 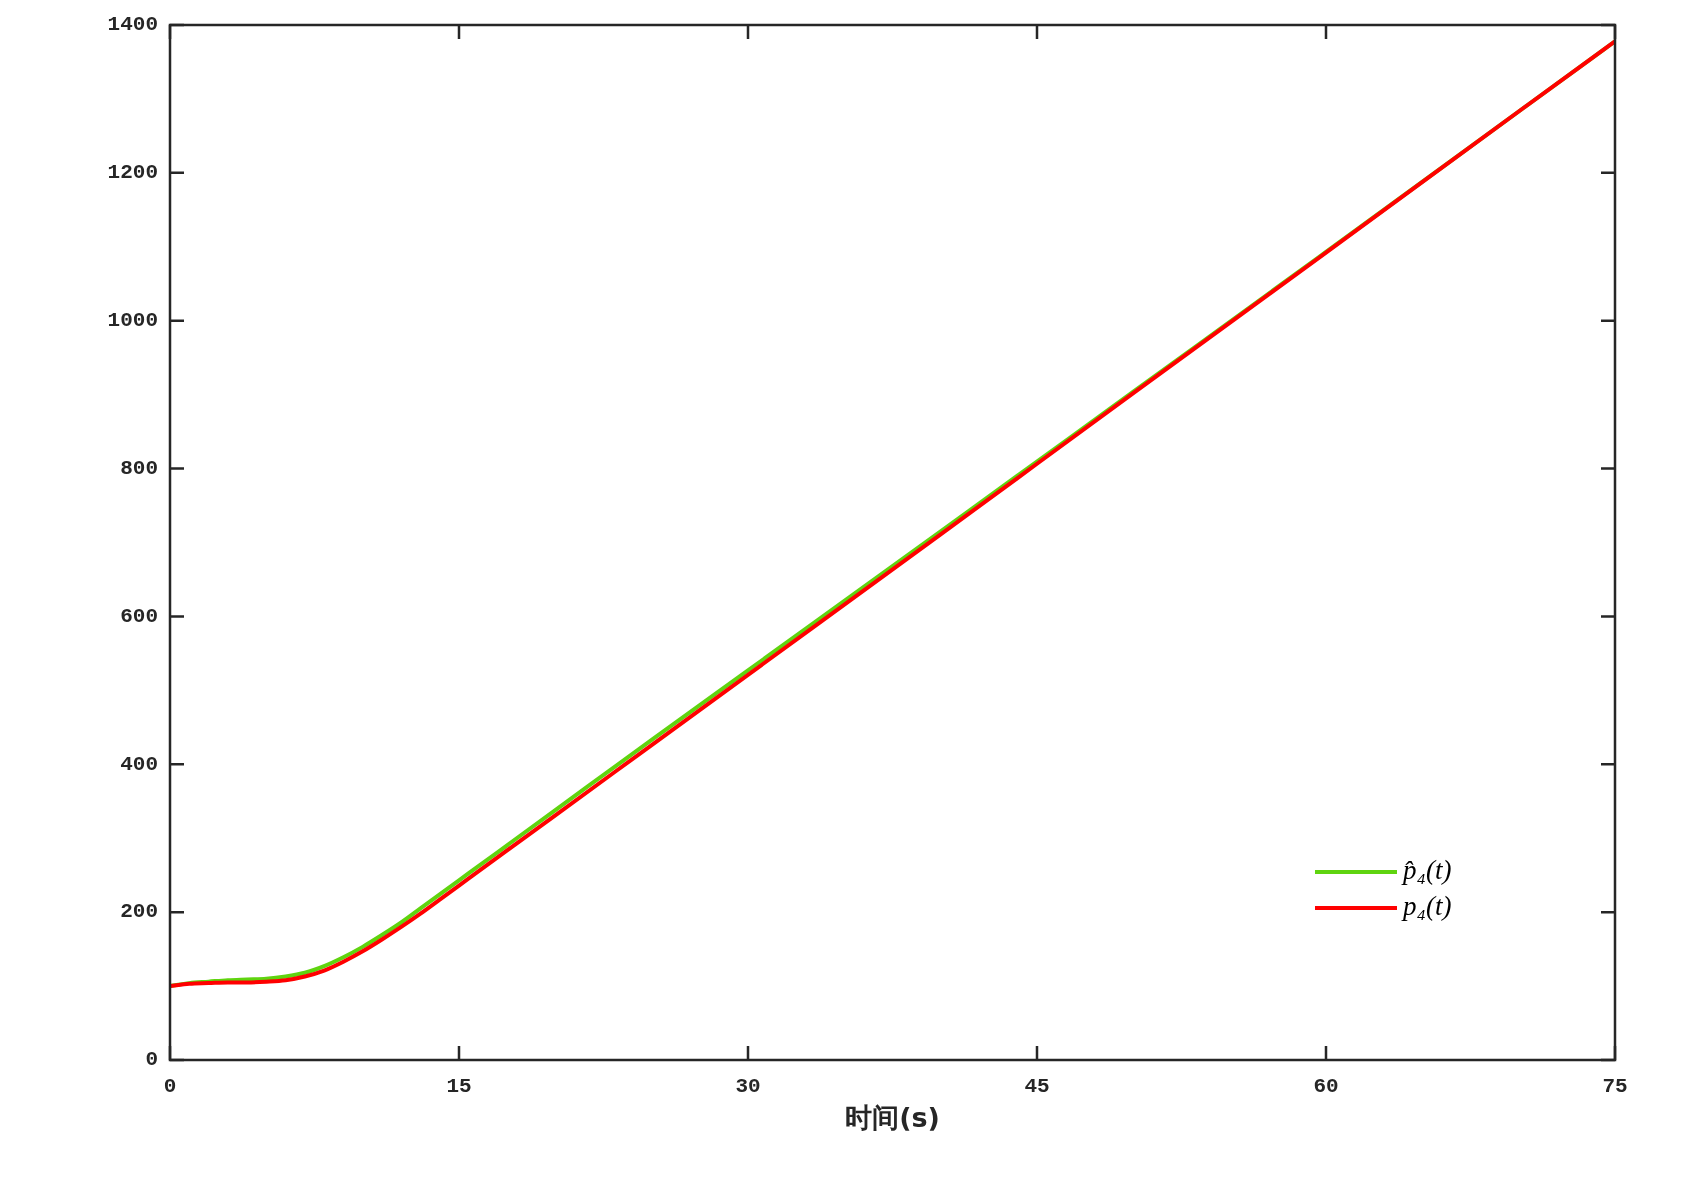 What do you see at coordinates (892, 1117) in the screenshot?
I see `x-axis-title: 时间(s)` at bounding box center [892, 1117].